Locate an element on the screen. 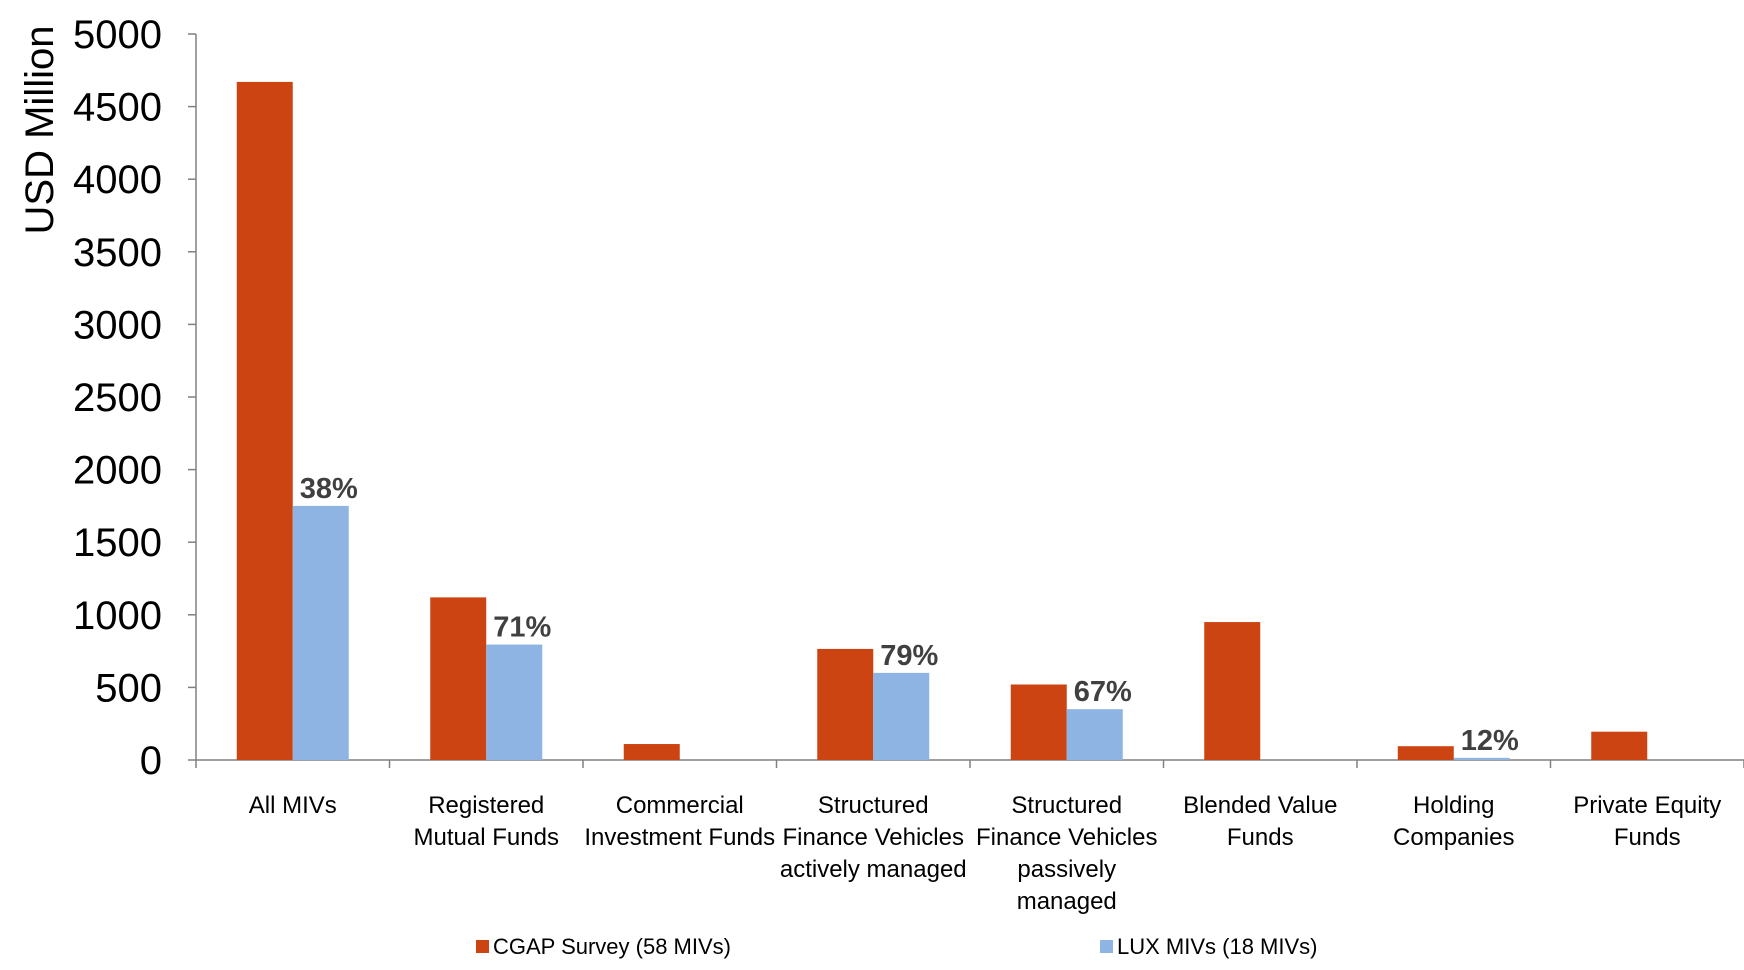 The width and height of the screenshot is (1744, 970). legend-label-lux: LUX MIVs (18 MIVs) is located at coordinates (1217, 946).